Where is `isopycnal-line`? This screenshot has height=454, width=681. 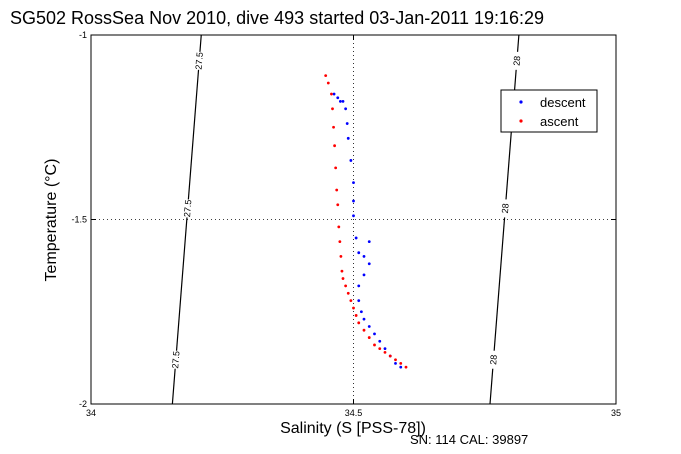 isopycnal-line is located at coordinates (186, 219).